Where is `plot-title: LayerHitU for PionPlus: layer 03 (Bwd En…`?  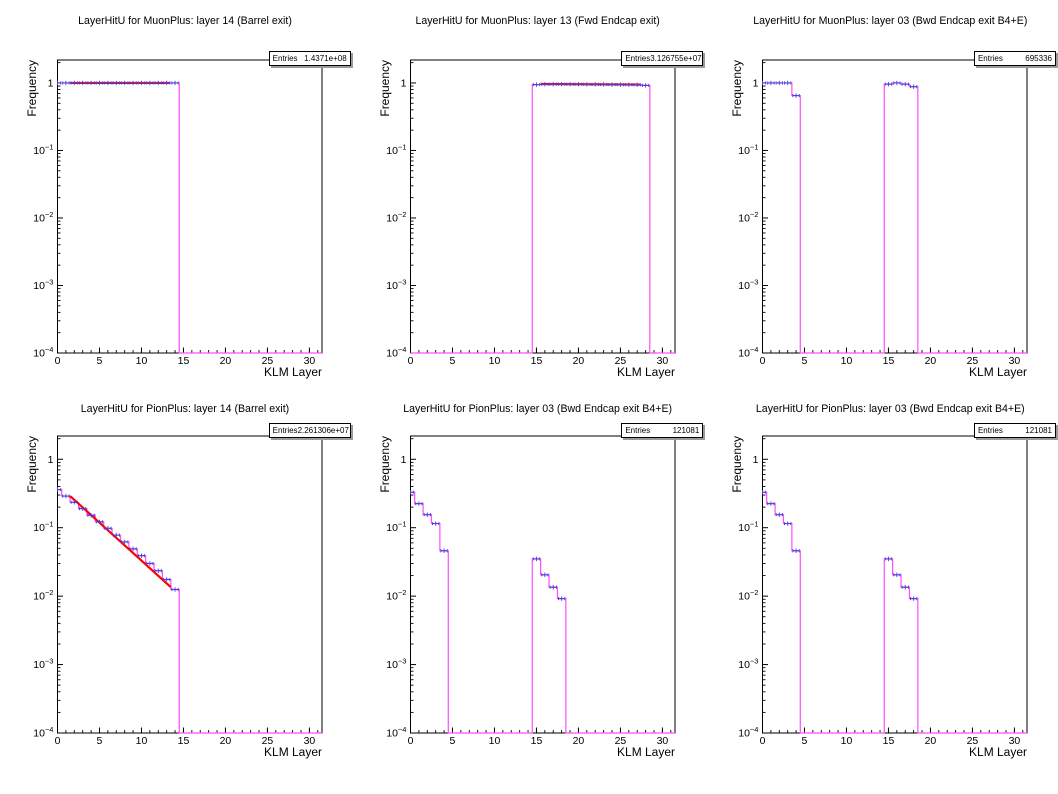 plot-title: LayerHitU for PionPlus: layer 03 (Bwd En… is located at coordinates (890, 409).